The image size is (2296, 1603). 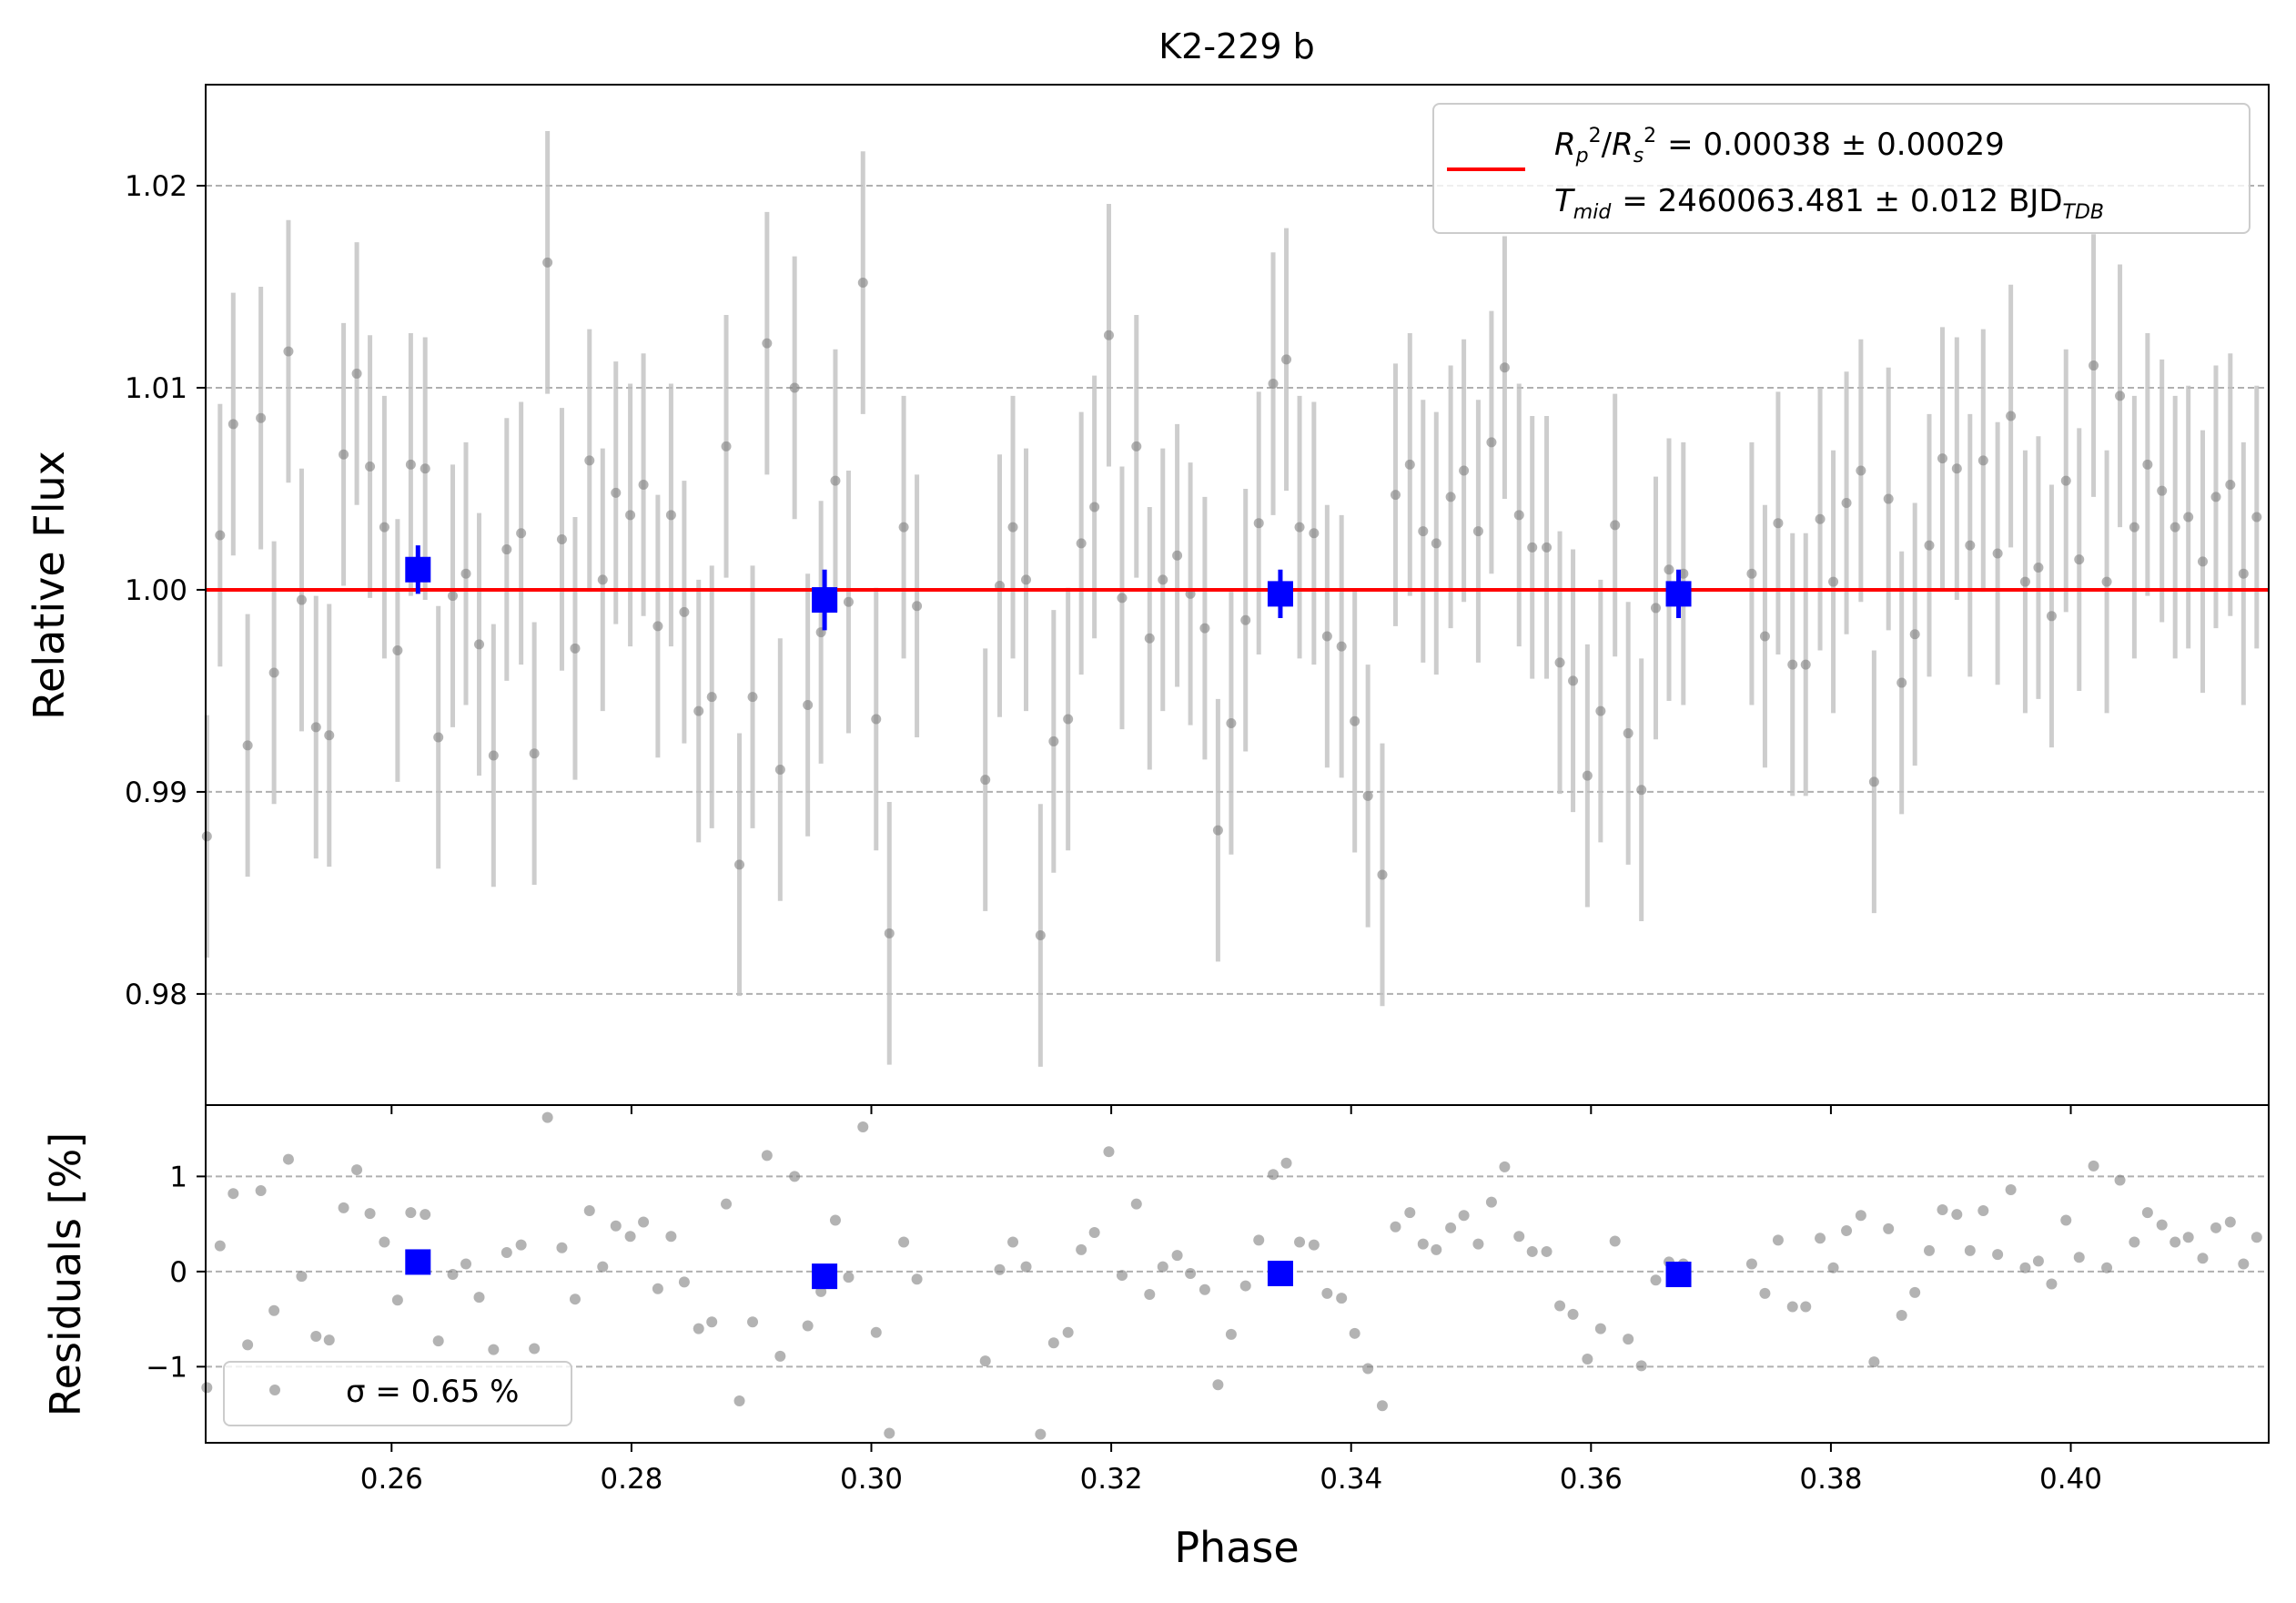 I want to click on main-y-axis-label: Relative Flux, so click(x=50, y=585).